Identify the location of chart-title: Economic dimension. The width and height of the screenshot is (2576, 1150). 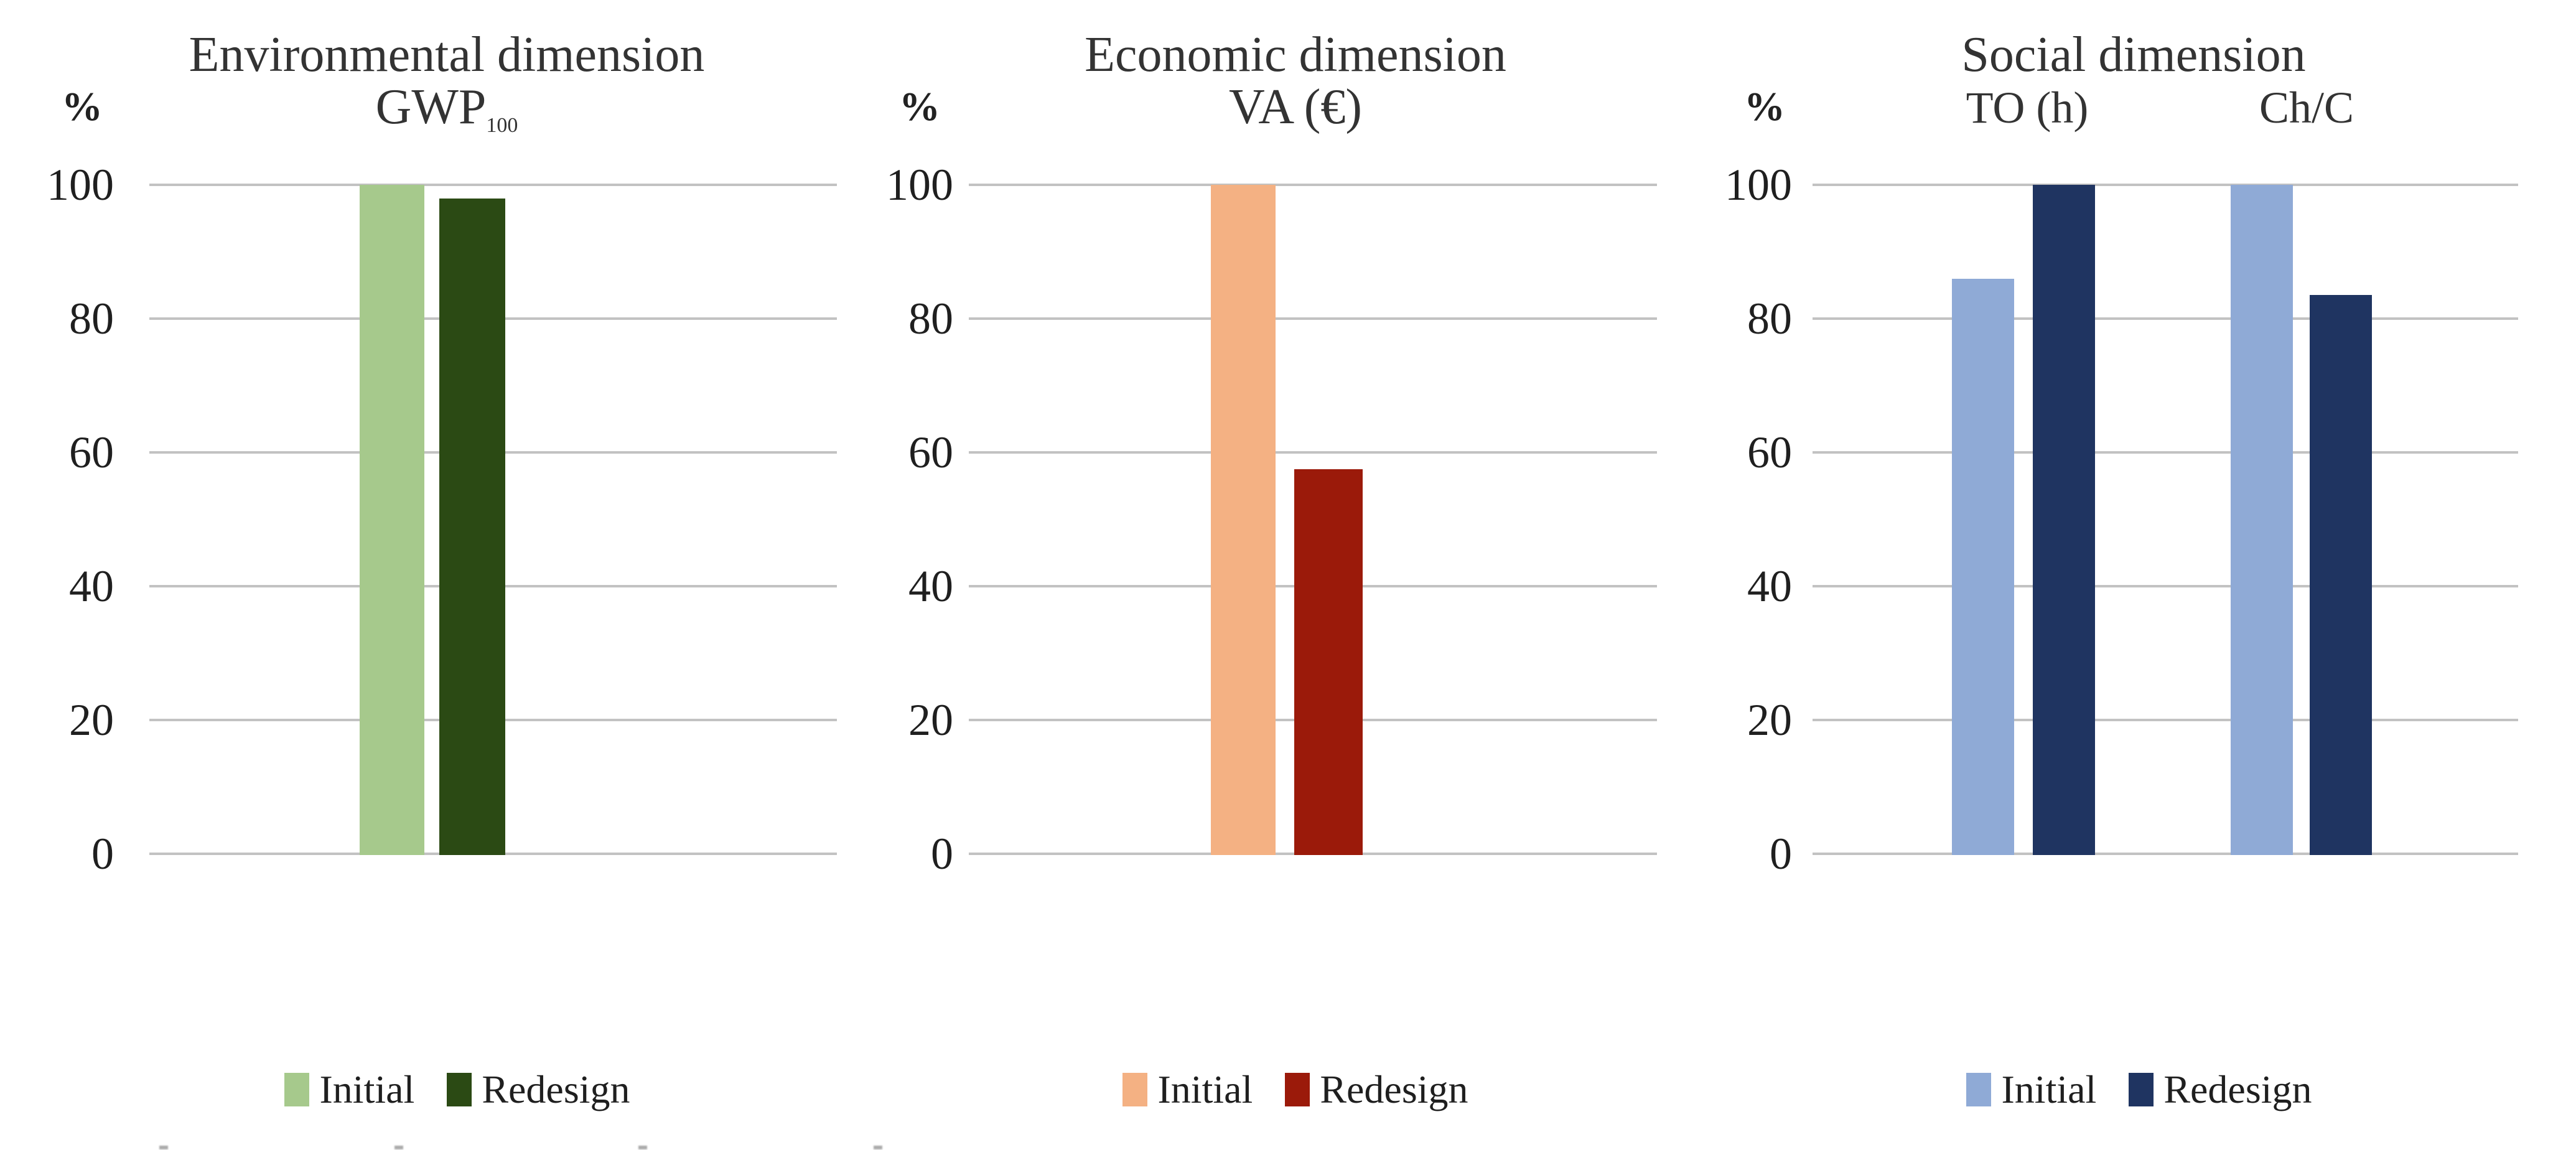
(1295, 55).